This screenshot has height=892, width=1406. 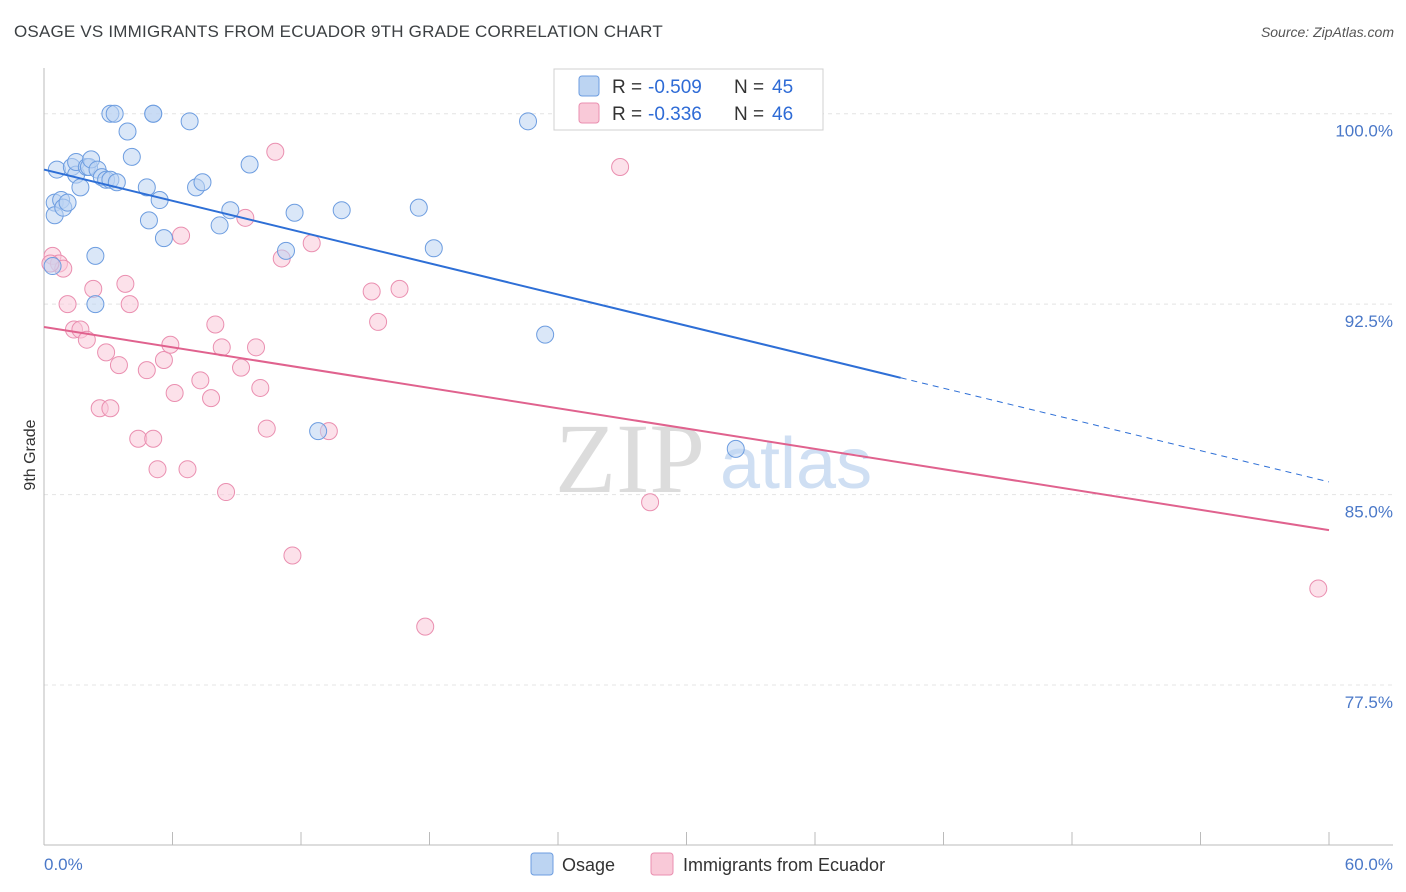 I want to click on stats-r-value-ecuador: -0.336, so click(x=675, y=114).